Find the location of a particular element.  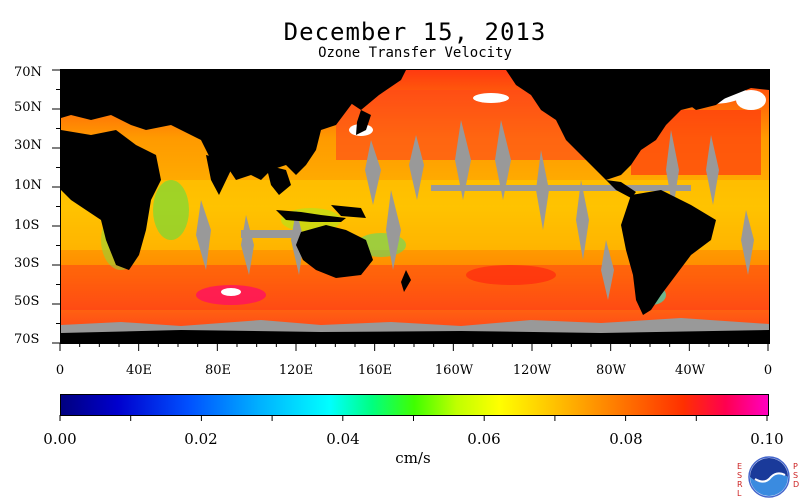

eurasia is located at coordinates (211, 125).